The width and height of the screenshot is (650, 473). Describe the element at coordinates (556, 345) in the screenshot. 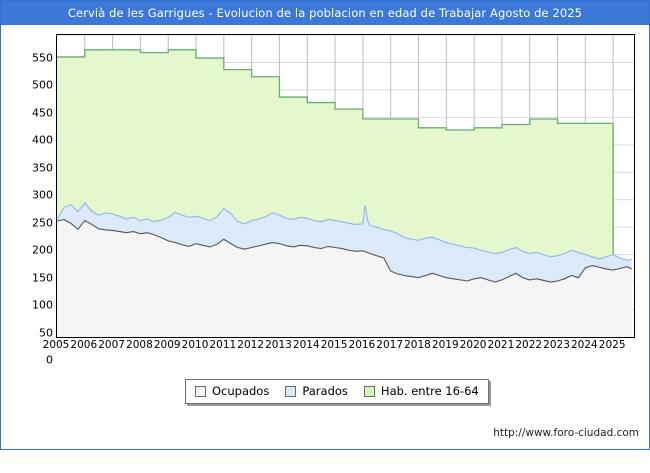

I see `x-axis-label: 2023` at that location.